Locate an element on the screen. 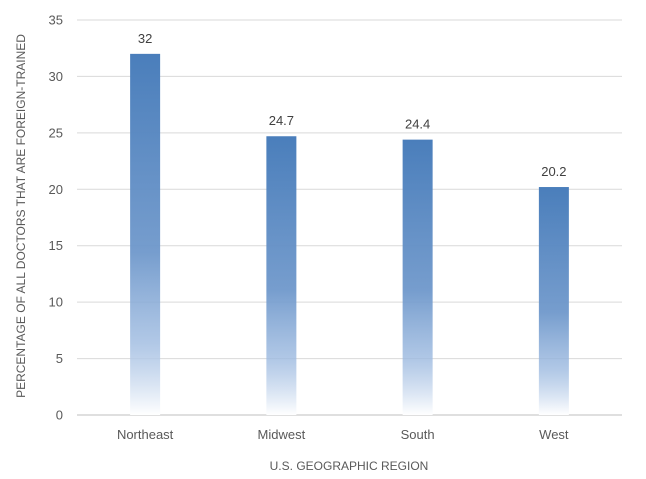 This screenshot has height=479, width=646. data-label-west: 20.2 is located at coordinates (553, 171).